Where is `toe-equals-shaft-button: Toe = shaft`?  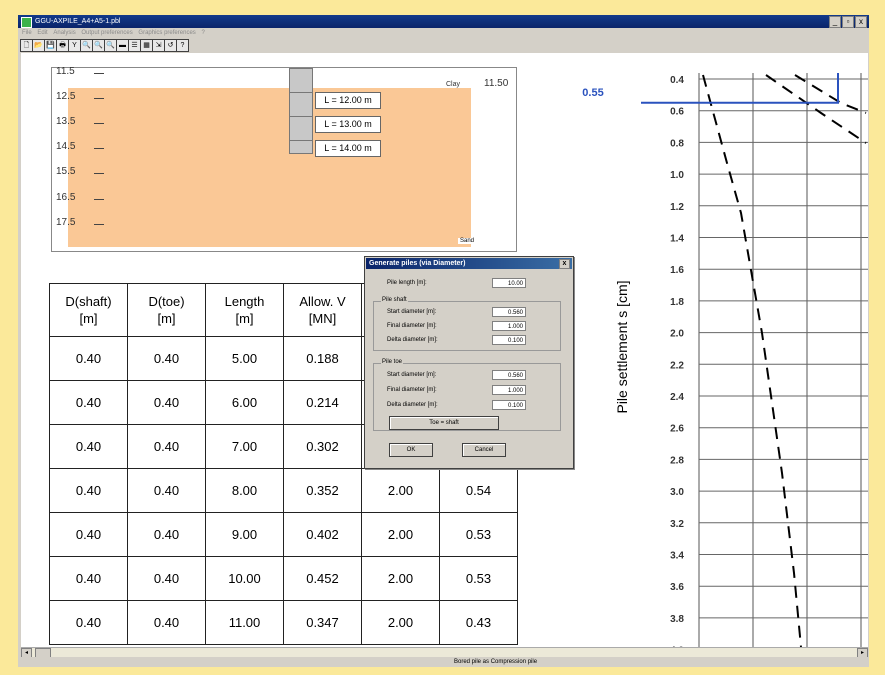
toe-equals-shaft-button: Toe = shaft is located at coordinates (444, 423).